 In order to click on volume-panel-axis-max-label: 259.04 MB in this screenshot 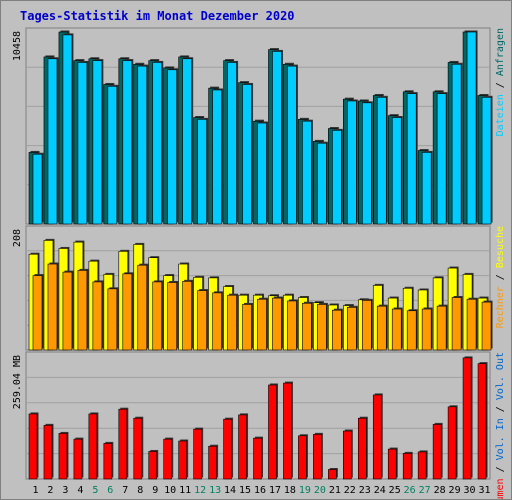, I will do `click(17, 382)`.